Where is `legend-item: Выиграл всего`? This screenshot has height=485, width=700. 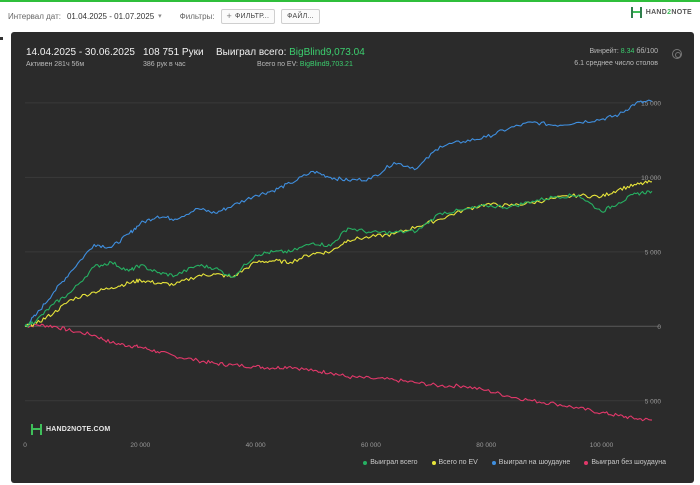
legend-item: Выиграл всего is located at coordinates (390, 462).